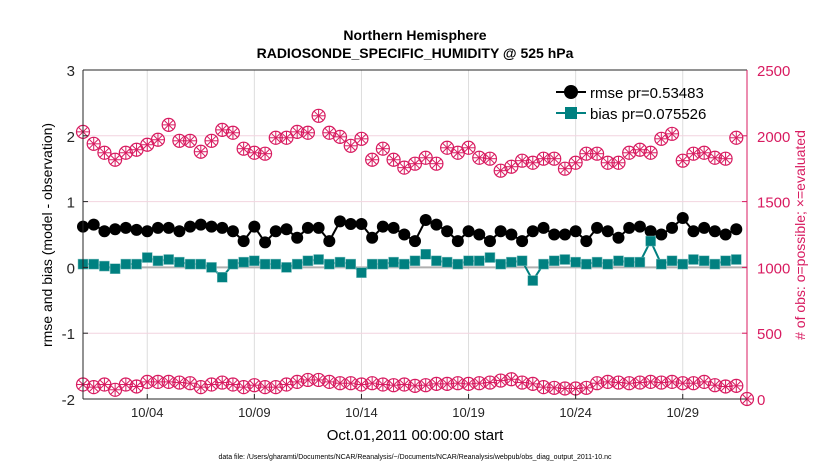 Image resolution: width=830 pixels, height=470 pixels. I want to click on x-tick-label: 10/29, so click(682, 412).